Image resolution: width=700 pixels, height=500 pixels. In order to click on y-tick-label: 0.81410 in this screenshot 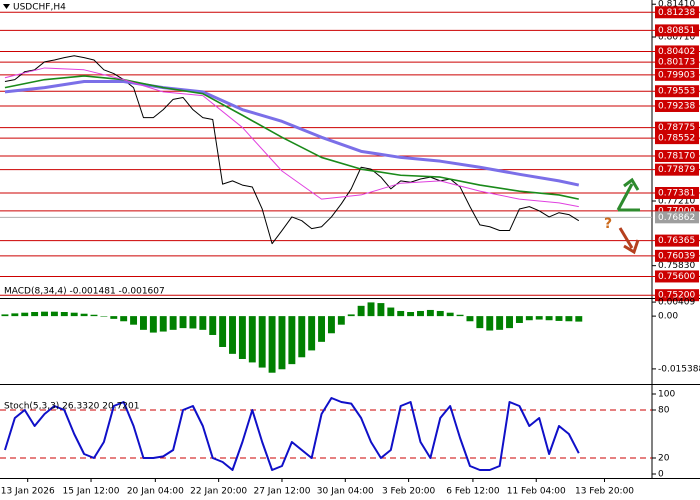, I will do `click(676, 5)`.